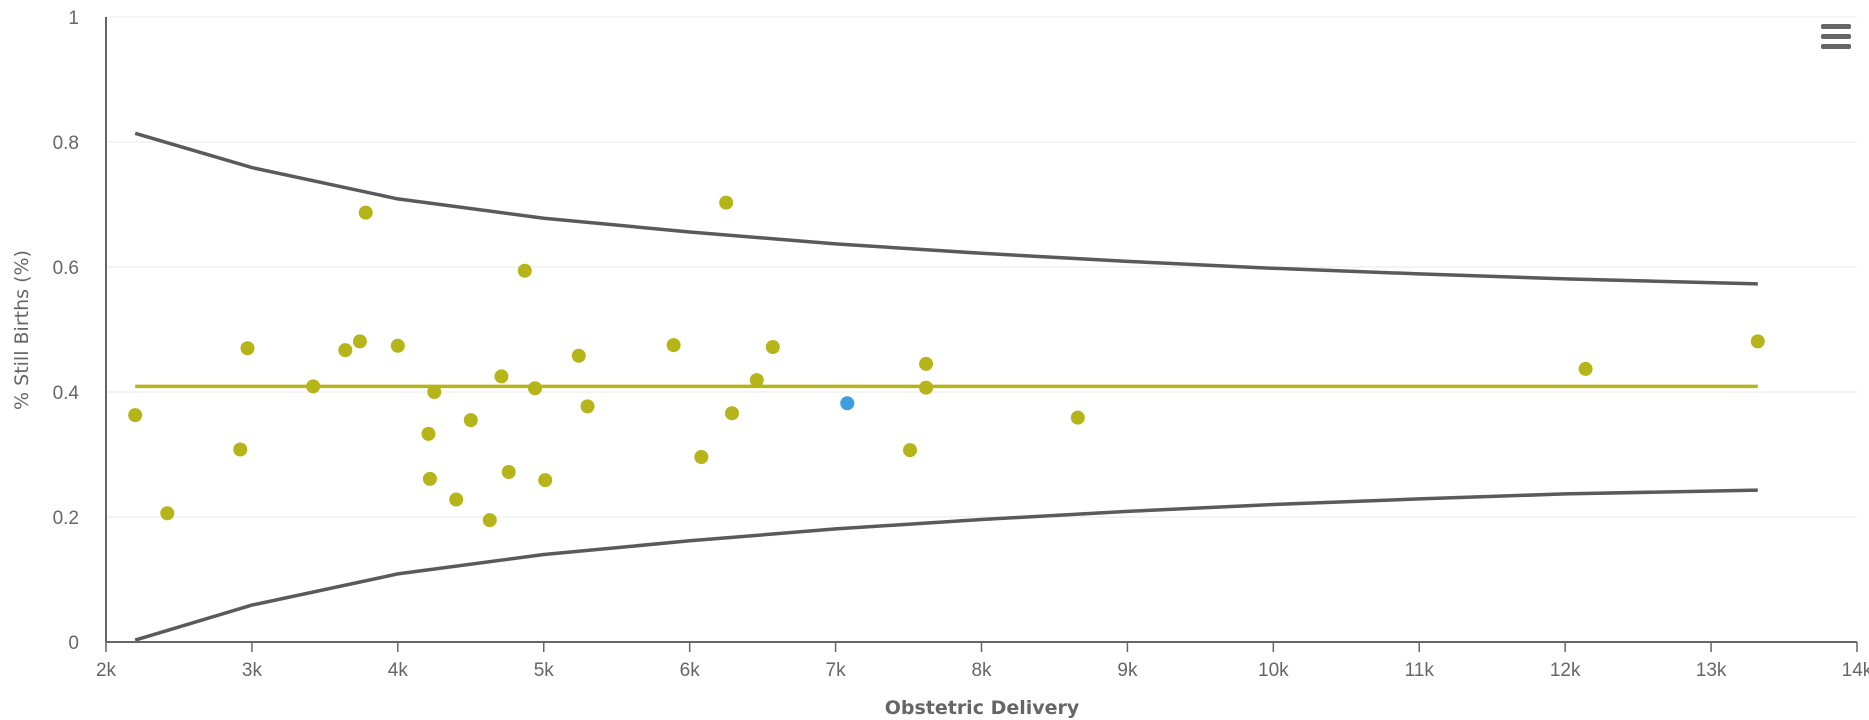 Image resolution: width=1869 pixels, height=720 pixels. Describe the element at coordinates (1836, 26) in the screenshot. I see `menu-bar-top` at that location.